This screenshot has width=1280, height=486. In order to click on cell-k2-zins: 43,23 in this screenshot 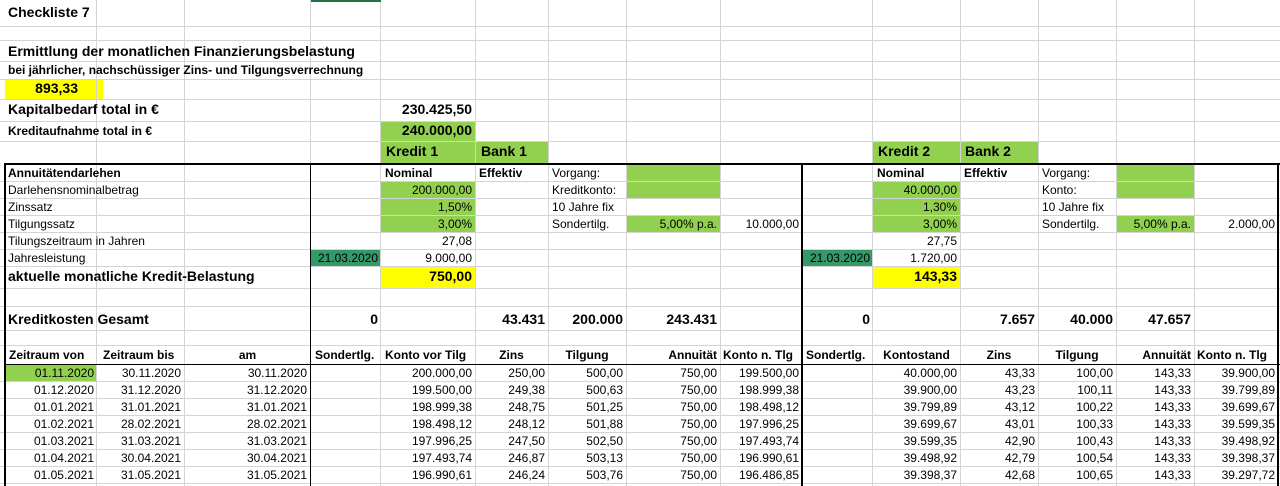, I will do `click(1019, 390)`.